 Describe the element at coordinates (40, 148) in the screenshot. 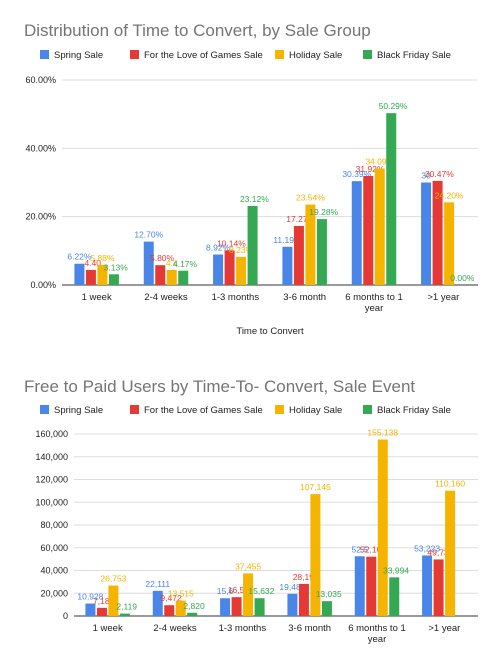

I see `y-tick-label: 40.00%` at that location.